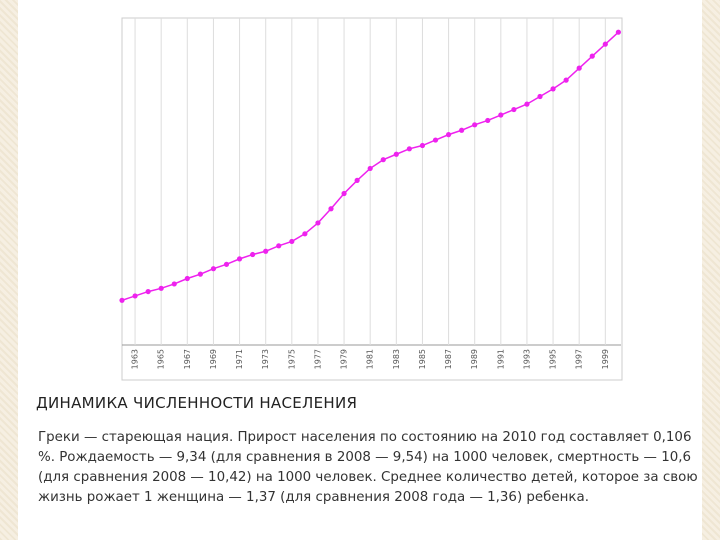 Image resolution: width=720 pixels, height=540 pixels. What do you see at coordinates (197, 403) in the screenshot?
I see `slide-title: ДИНАМИКА ЧИСЛЕННОСТИ НАСЕЛЕНИЯ` at bounding box center [197, 403].